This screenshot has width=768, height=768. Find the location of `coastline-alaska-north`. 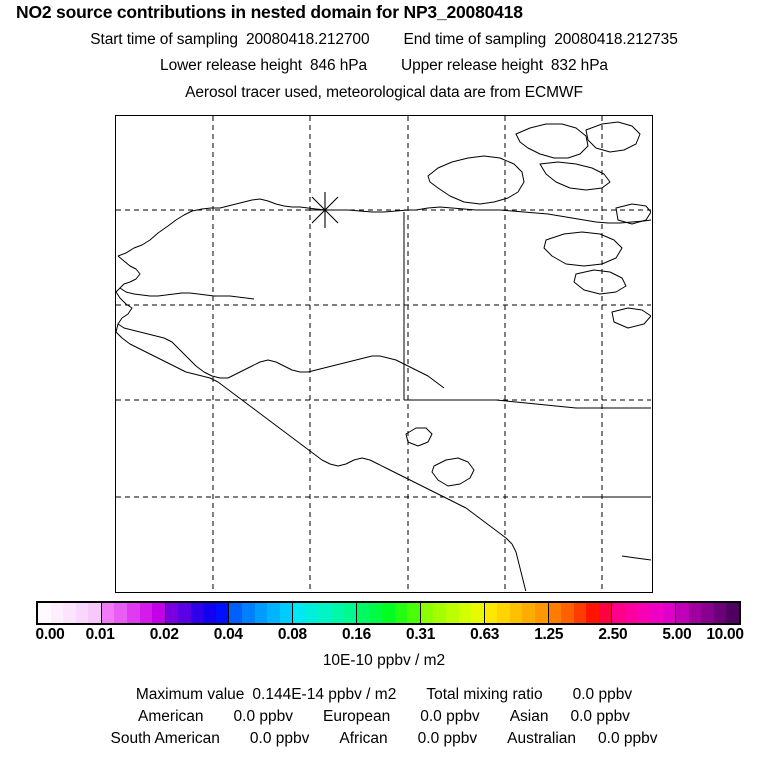

coastline-alaska-north is located at coordinates (266, 227).